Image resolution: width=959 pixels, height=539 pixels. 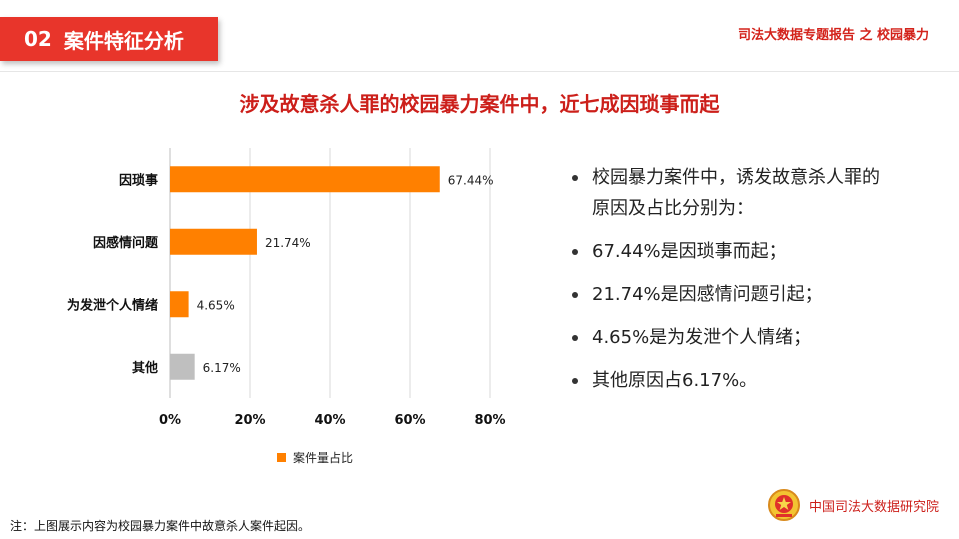 I want to click on legend-label: 案件量占比, so click(x=323, y=457).